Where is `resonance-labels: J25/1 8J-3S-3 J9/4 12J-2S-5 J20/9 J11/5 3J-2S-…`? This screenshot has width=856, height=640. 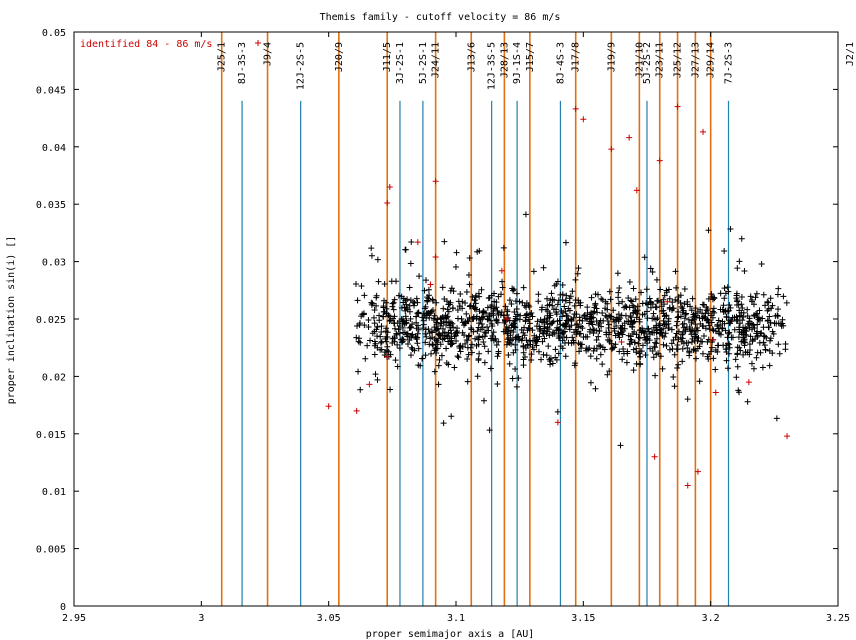 resonance-labels: J25/1 8J-3S-3 J9/4 12J-2S-5 J20/9 J11/5 3J-2S-… is located at coordinates (536, 66).